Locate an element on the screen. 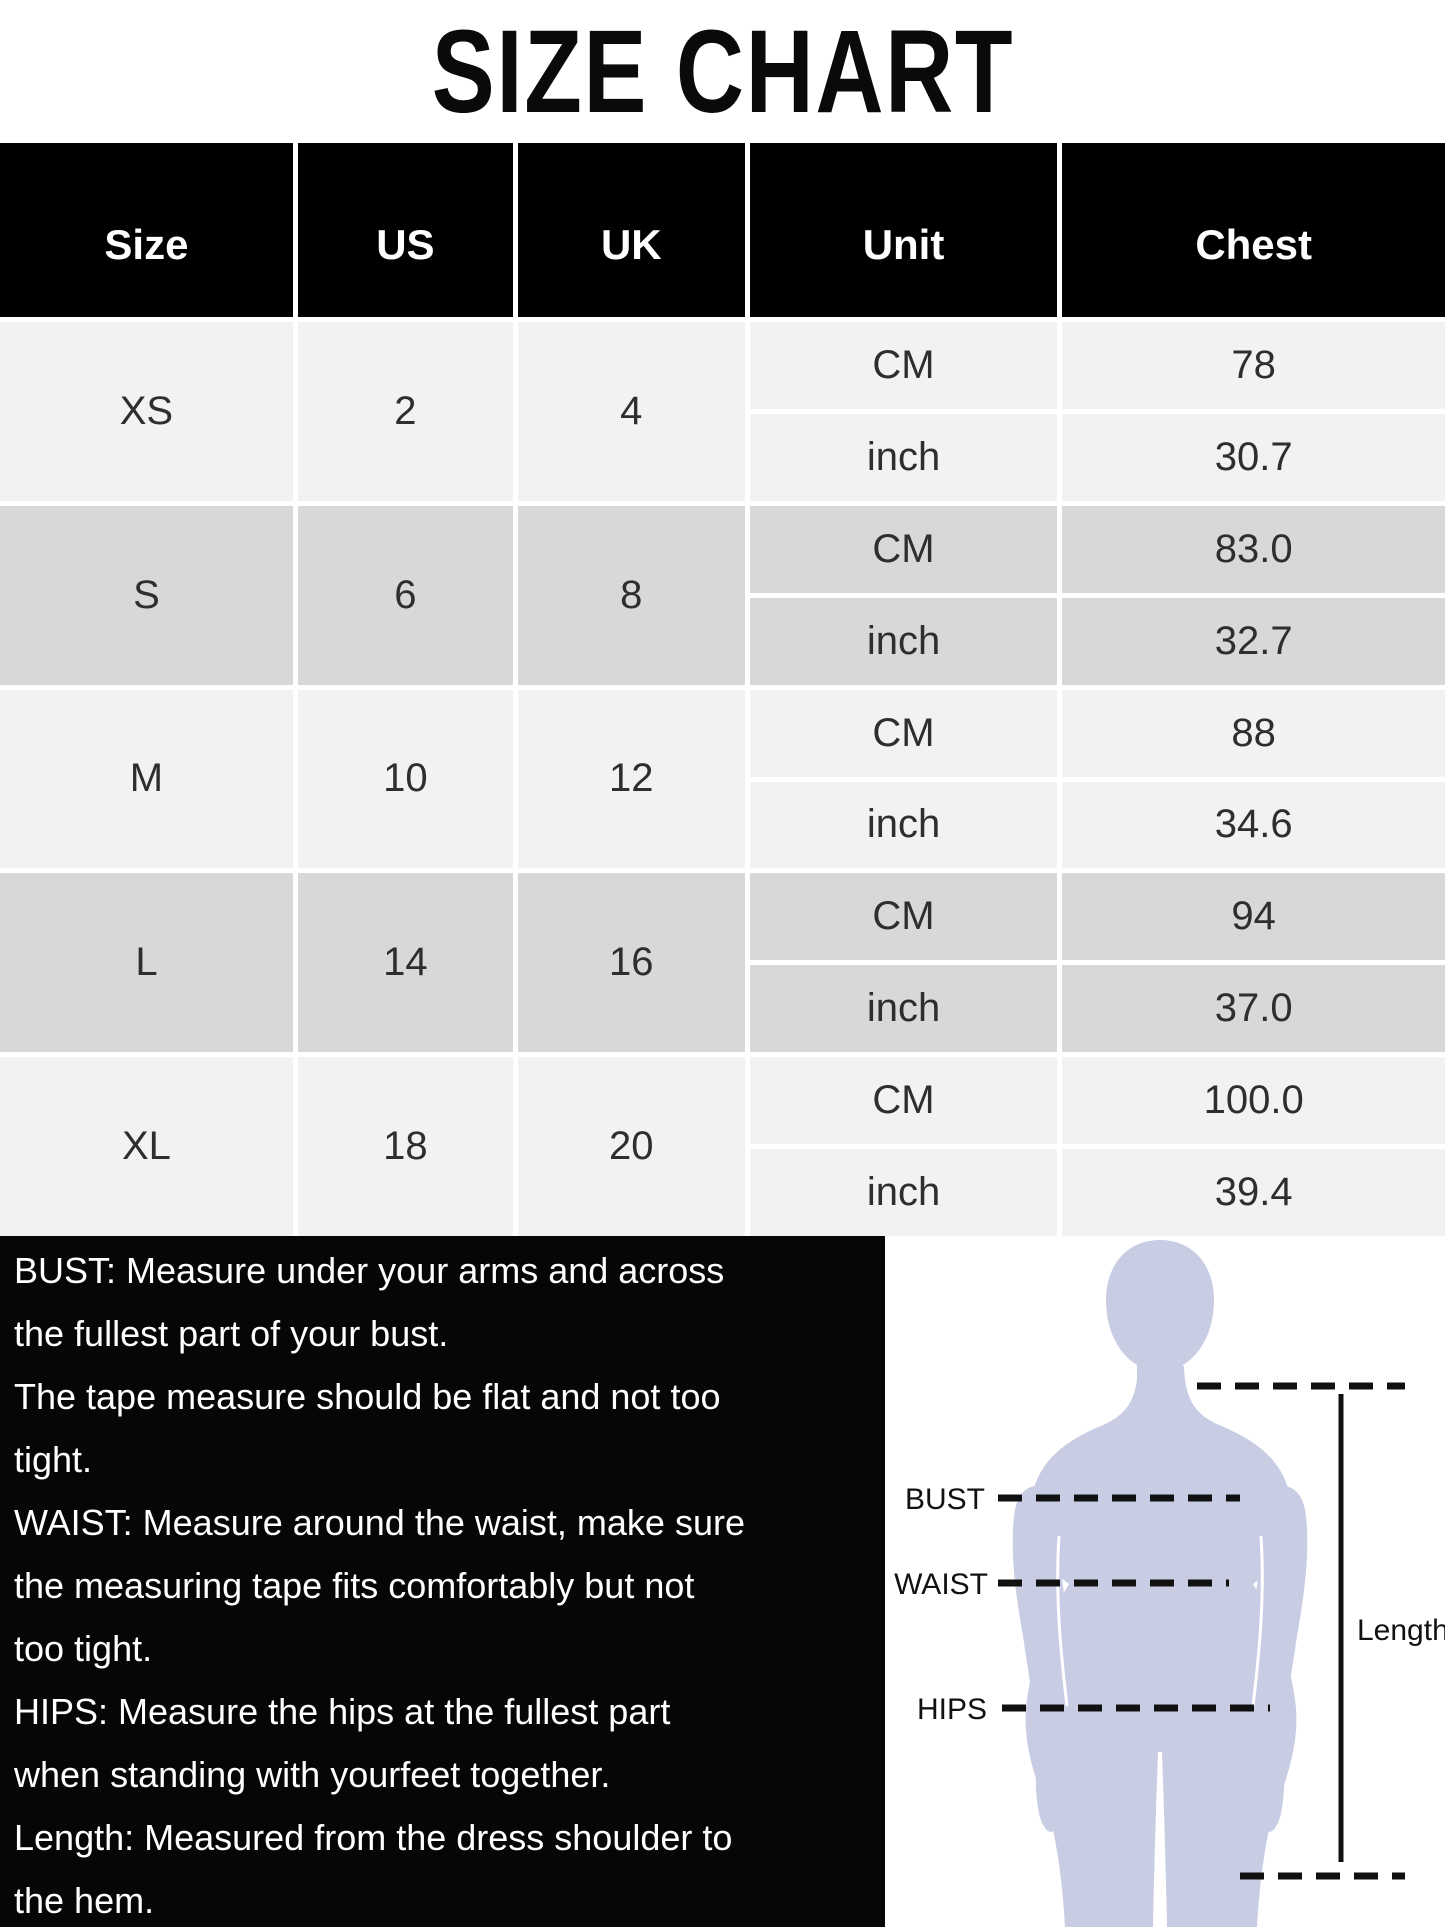 The width and height of the screenshot is (1445, 1927). uk-cell: 4 is located at coordinates (631, 411).